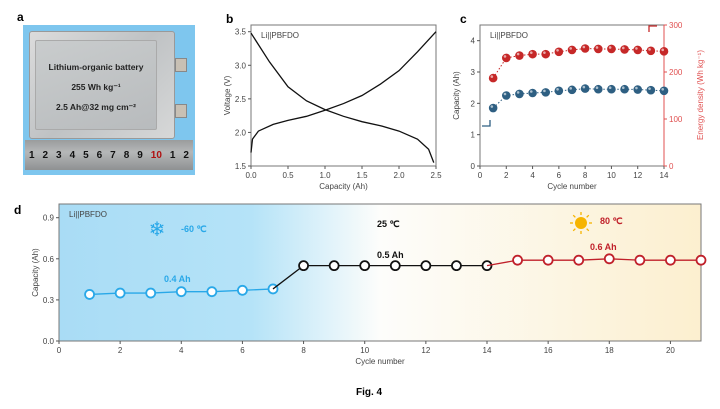 This screenshot has height=409, width=720. What do you see at coordinates (611, 221) in the screenshot?
I see `temp-label-hot: 80 ℃` at bounding box center [611, 221].